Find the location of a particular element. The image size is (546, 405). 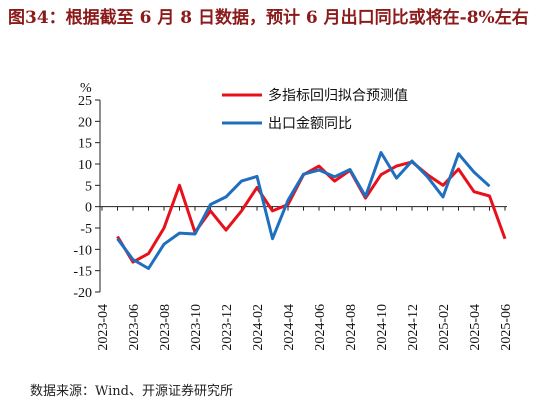

legend-label: 出口金额同比 is located at coordinates (310, 124).